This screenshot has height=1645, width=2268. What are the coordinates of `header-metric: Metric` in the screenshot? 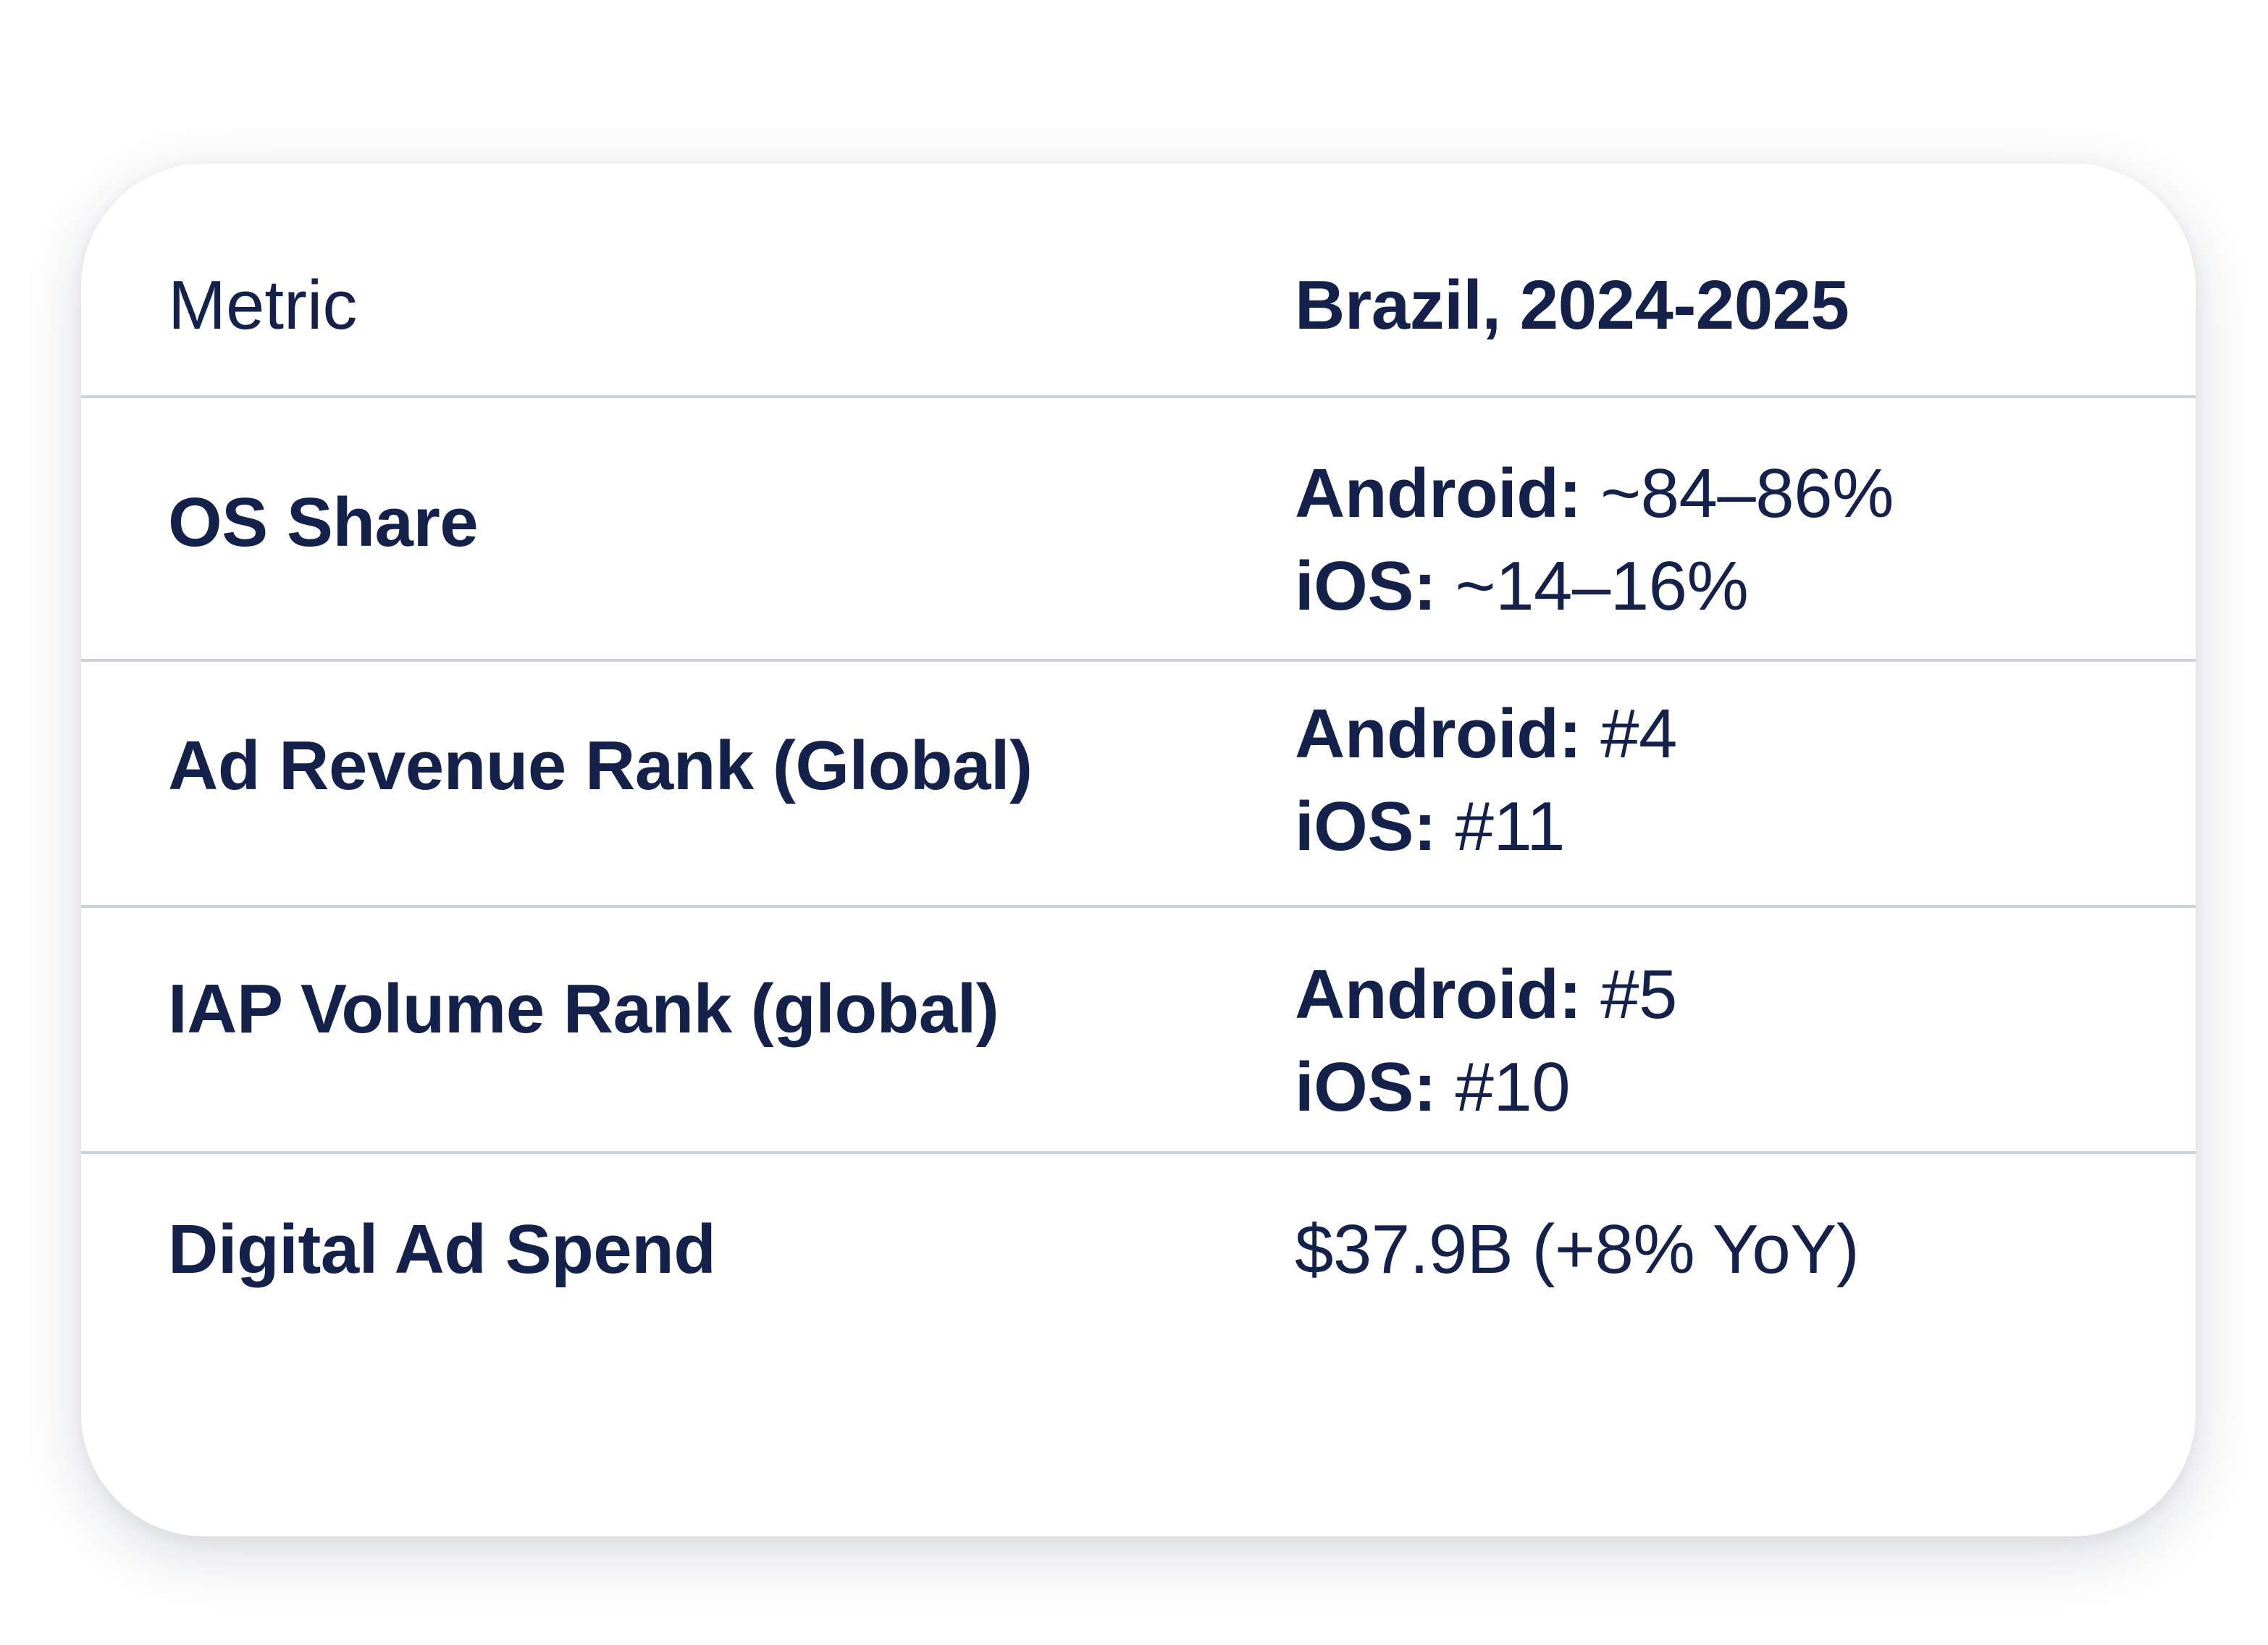 It's located at (263, 305).